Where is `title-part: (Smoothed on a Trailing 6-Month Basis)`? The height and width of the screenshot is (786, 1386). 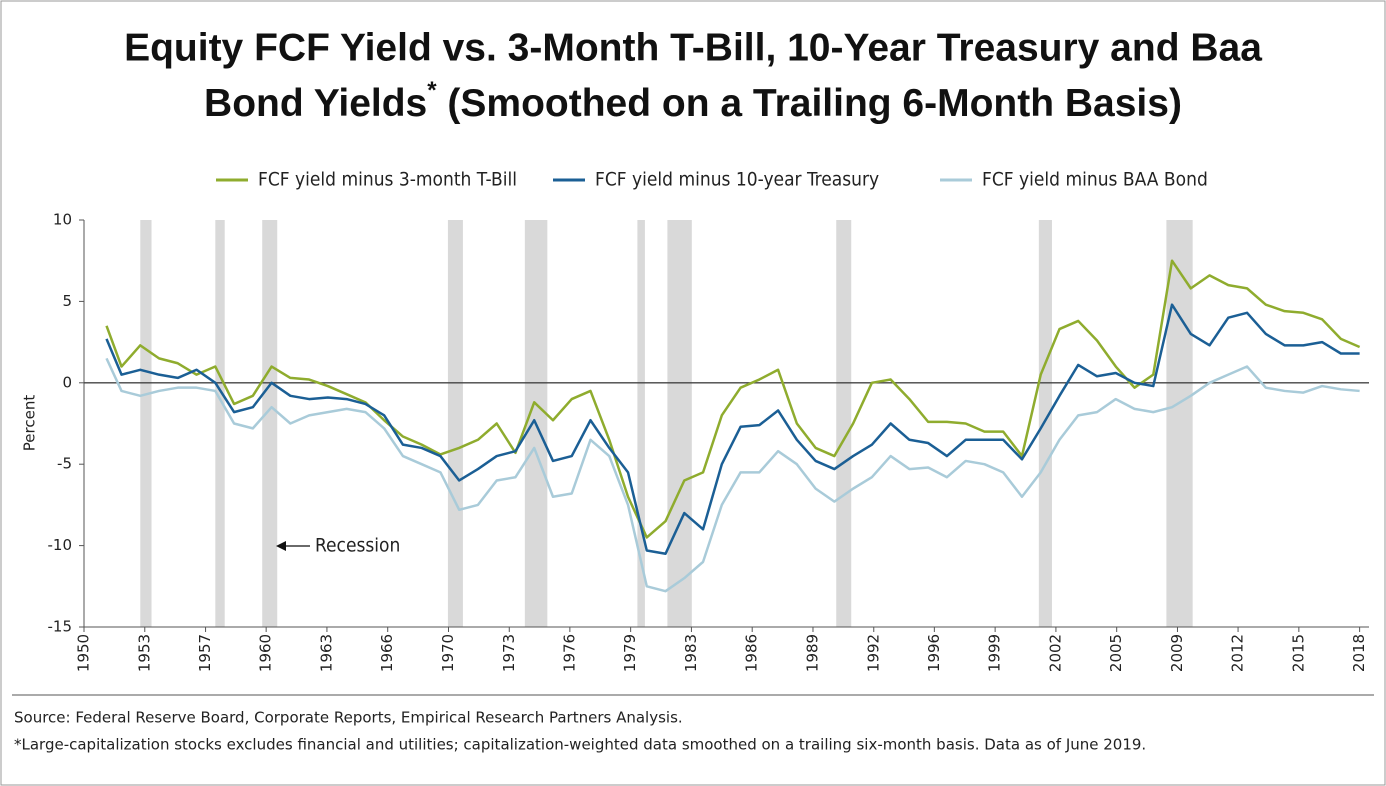 title-part: (Smoothed on a Trailing 6-Month Basis) is located at coordinates (809, 103).